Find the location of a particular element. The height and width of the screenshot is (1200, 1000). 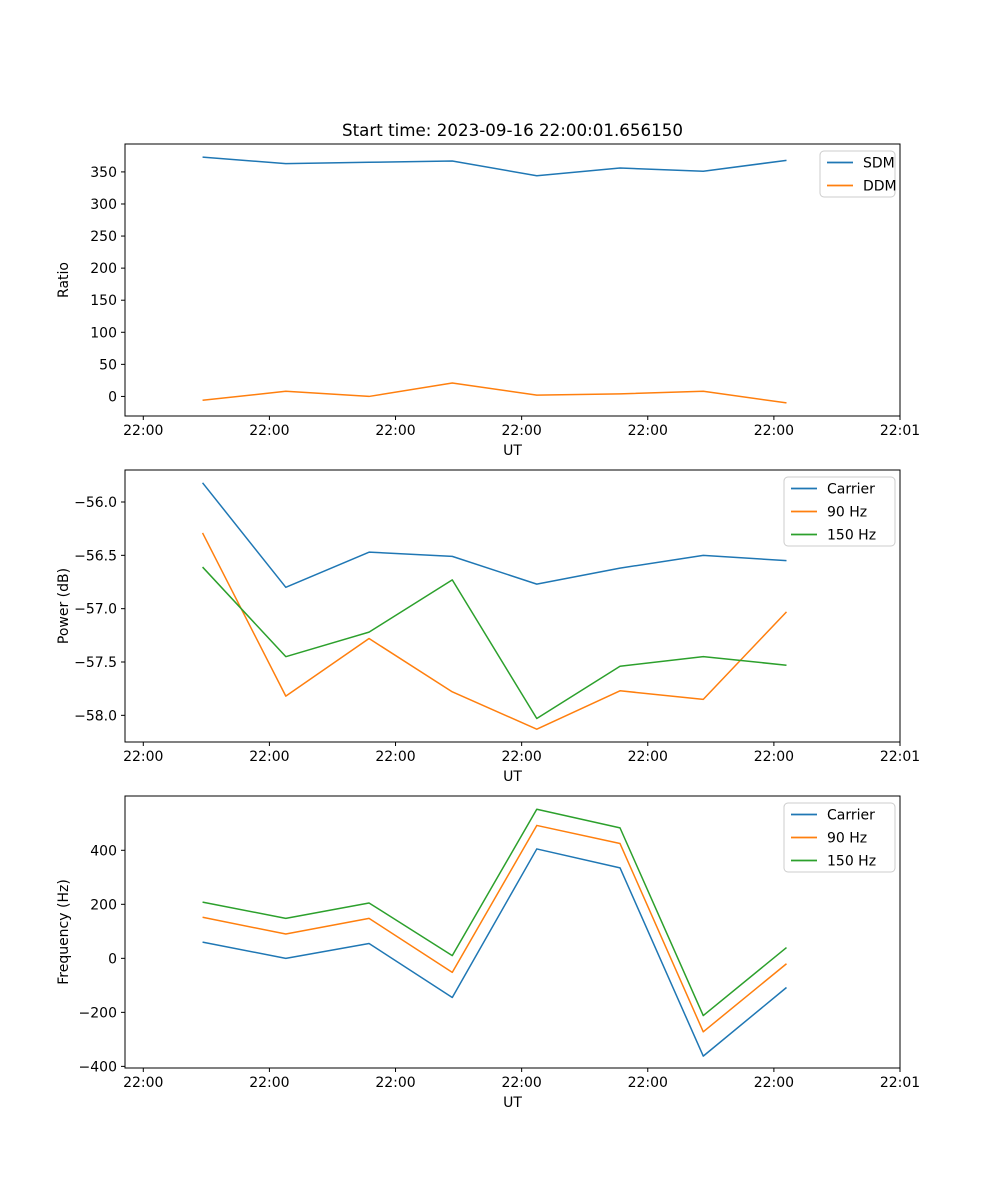

y-tick-label: −200 is located at coordinates (98, 1013).